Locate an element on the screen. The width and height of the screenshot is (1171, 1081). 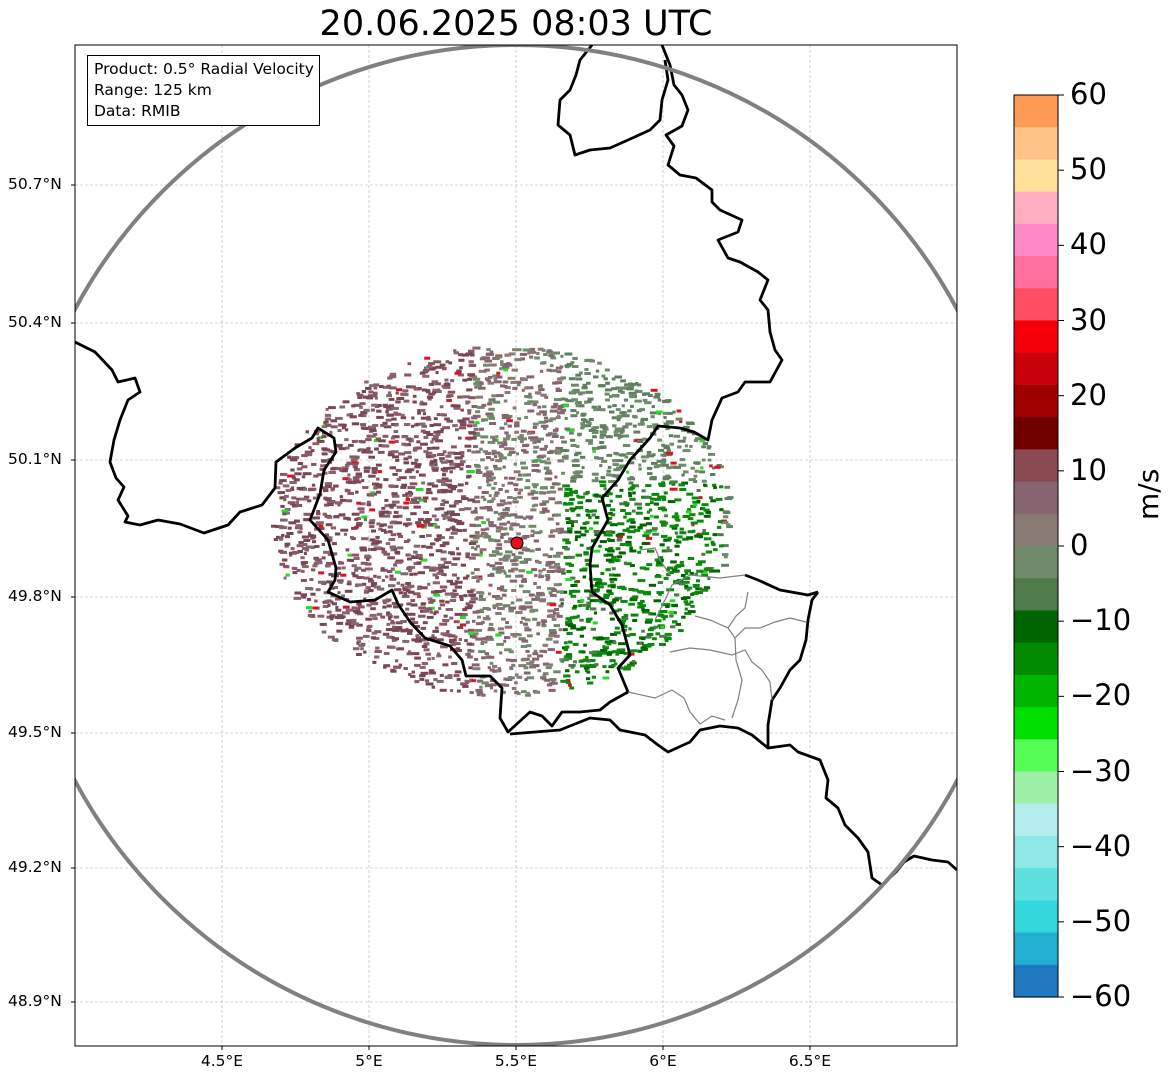
colorbar-tick-label: 50 is located at coordinates (1088, 169).